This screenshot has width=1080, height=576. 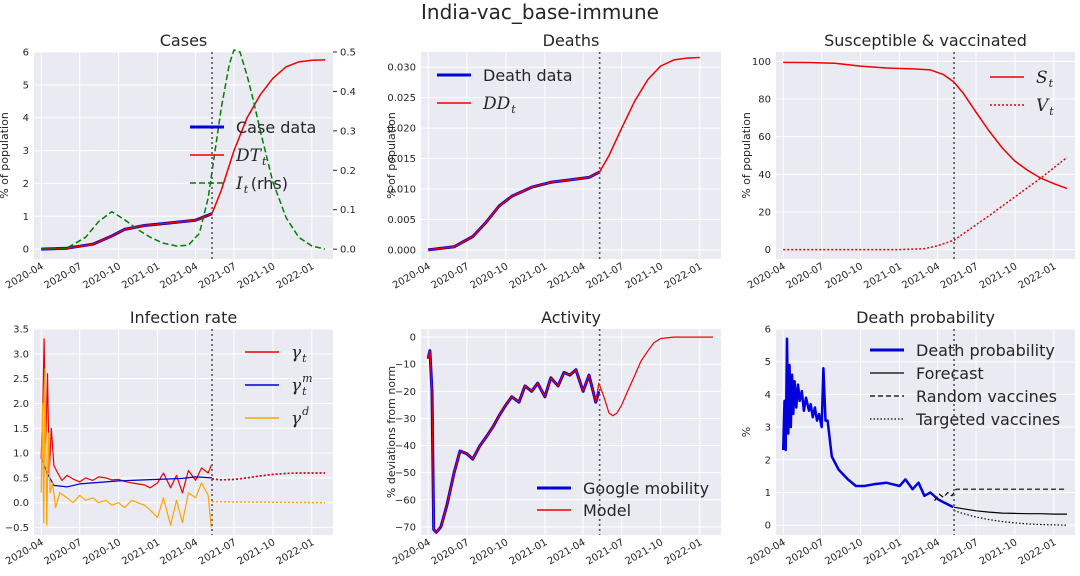 I want to click on y-tick-label: 3, so click(x=768, y=428).